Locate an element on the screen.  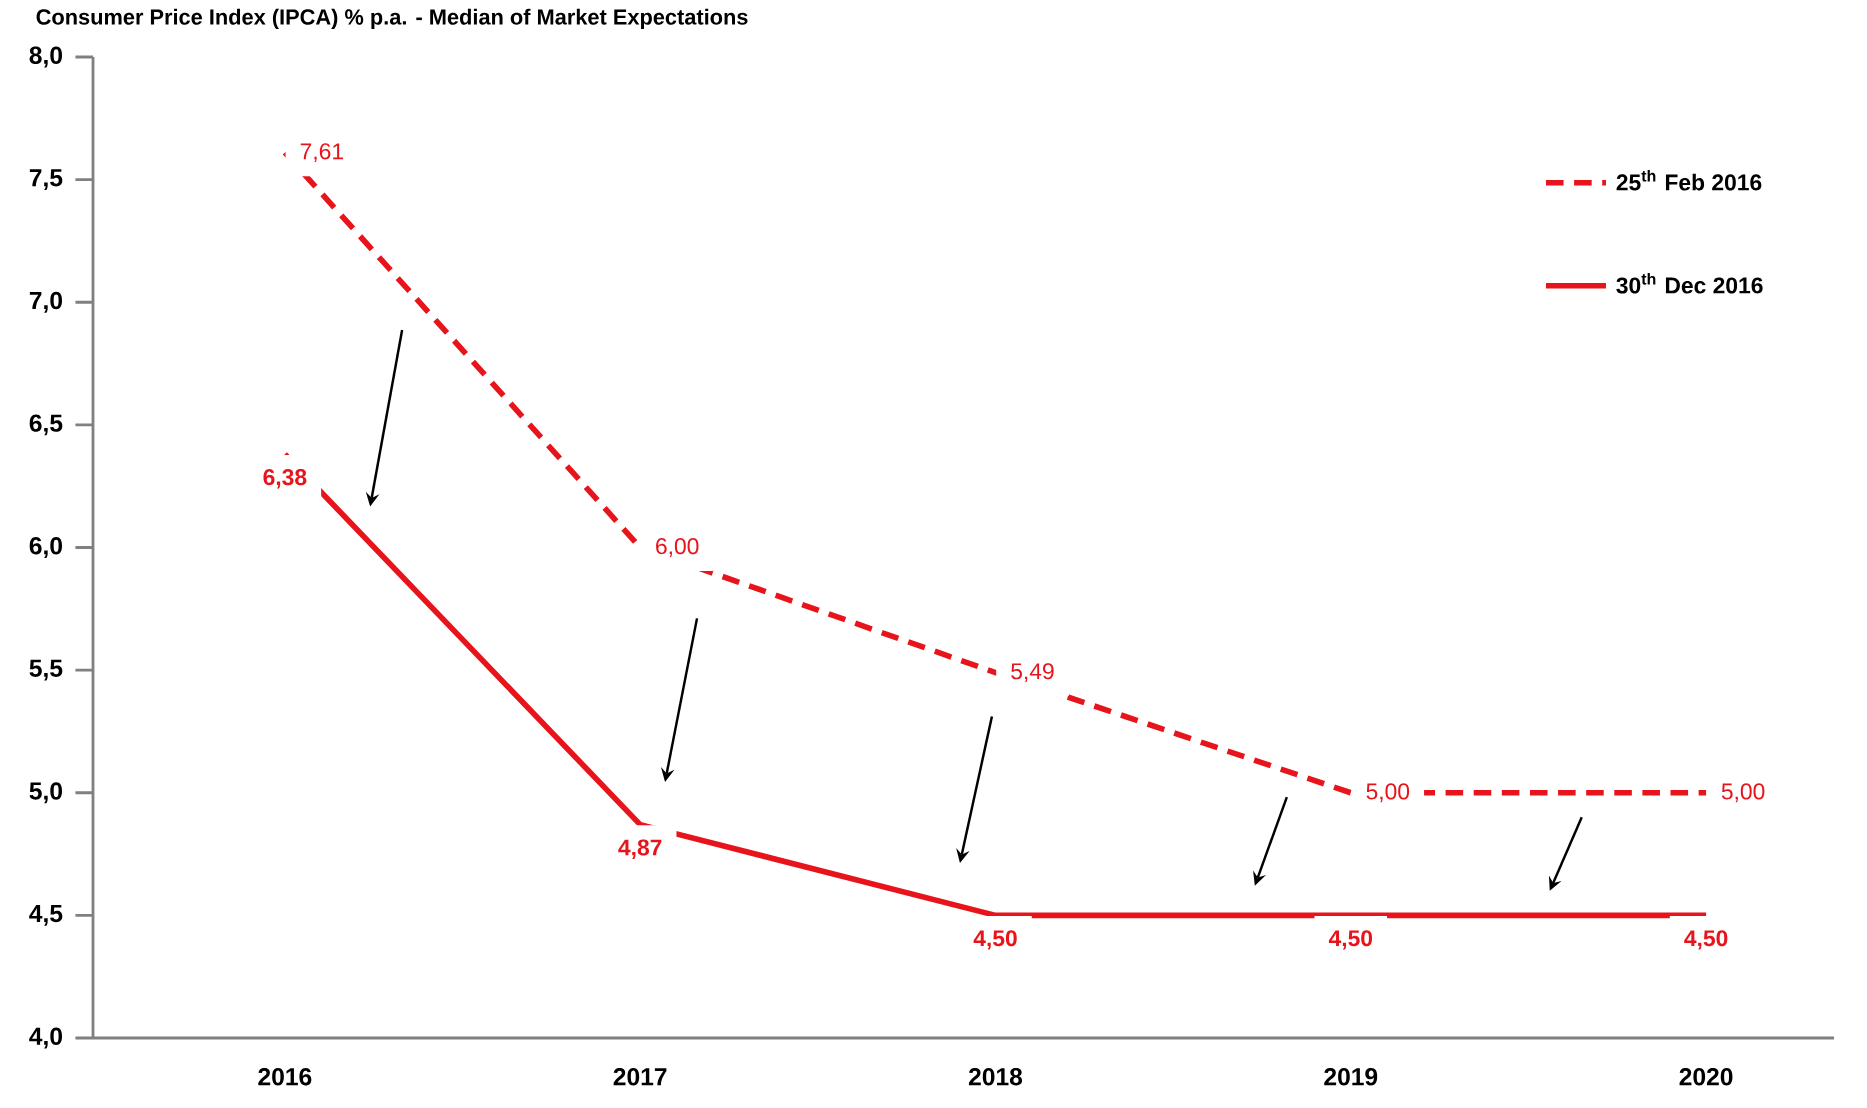
x-tick-label: 2016 is located at coordinates (285, 1077).